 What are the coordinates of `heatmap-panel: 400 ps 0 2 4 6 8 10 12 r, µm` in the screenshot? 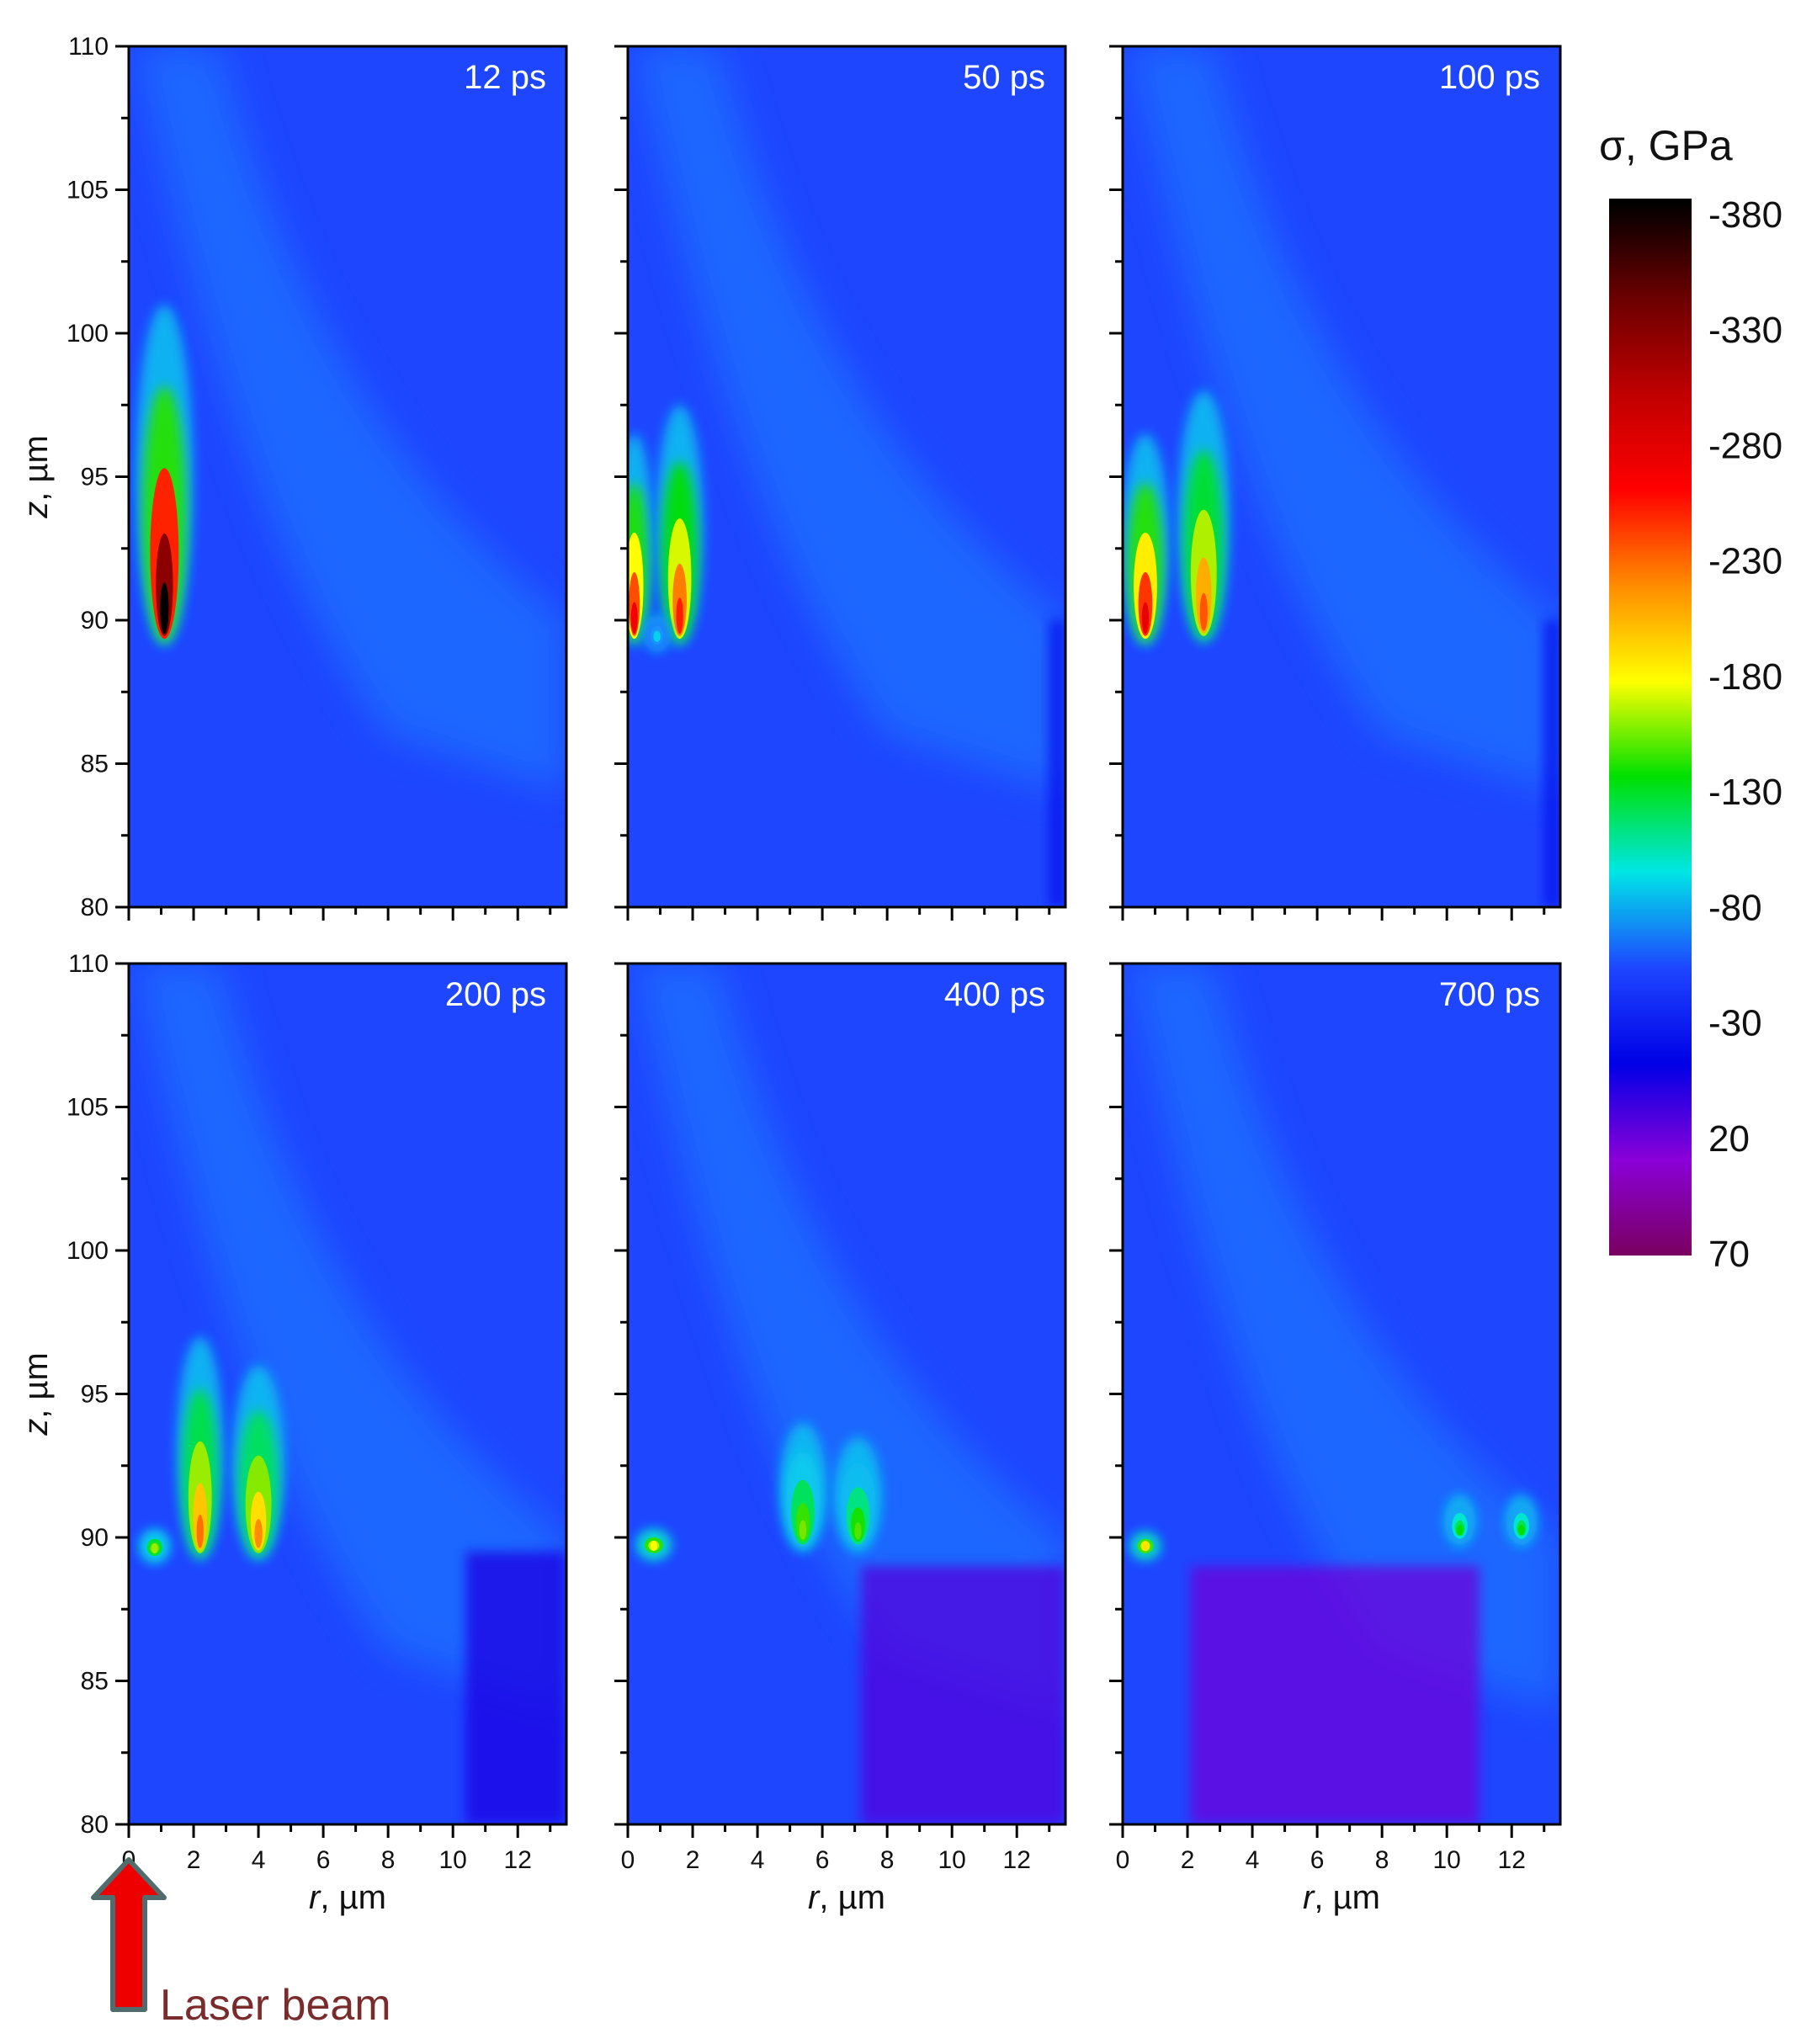 It's located at (840, 1439).